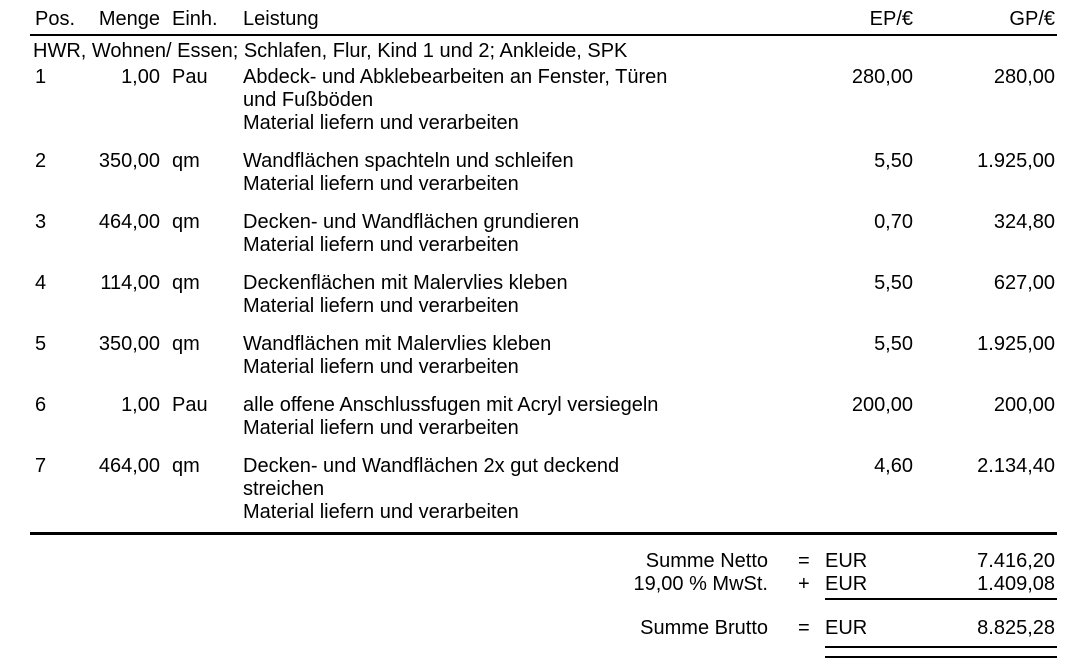 This screenshot has height=662, width=1082. I want to click on row-ep: 200,00, so click(882, 405).